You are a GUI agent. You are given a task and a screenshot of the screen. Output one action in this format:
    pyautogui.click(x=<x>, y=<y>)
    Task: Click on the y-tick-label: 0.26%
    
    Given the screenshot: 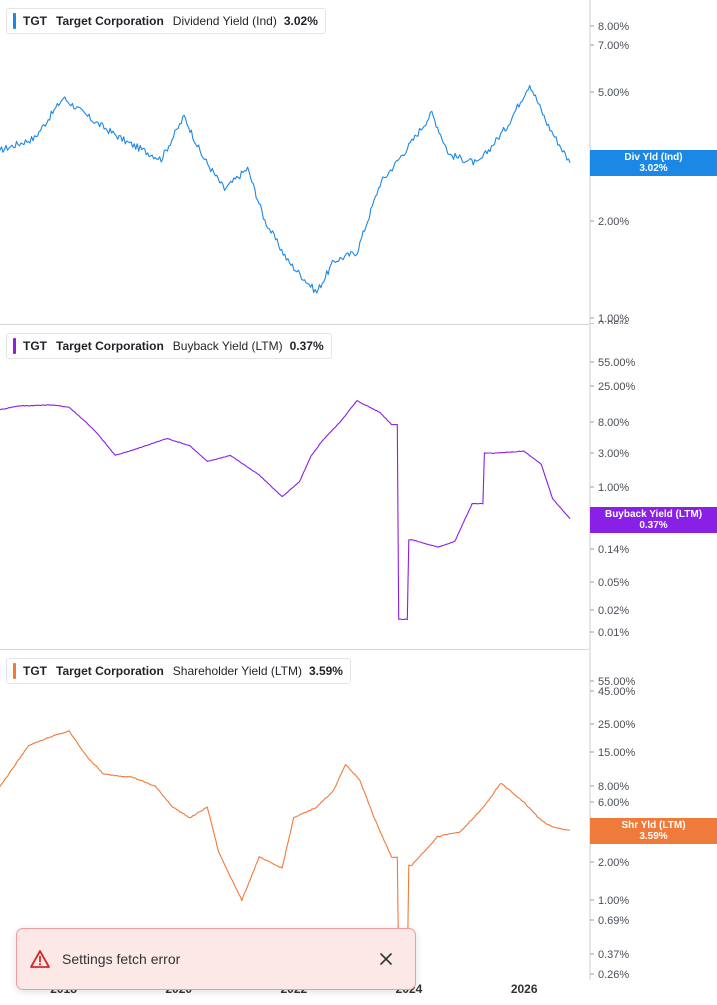 What is the action you would take?
    pyautogui.click(x=613, y=974)
    